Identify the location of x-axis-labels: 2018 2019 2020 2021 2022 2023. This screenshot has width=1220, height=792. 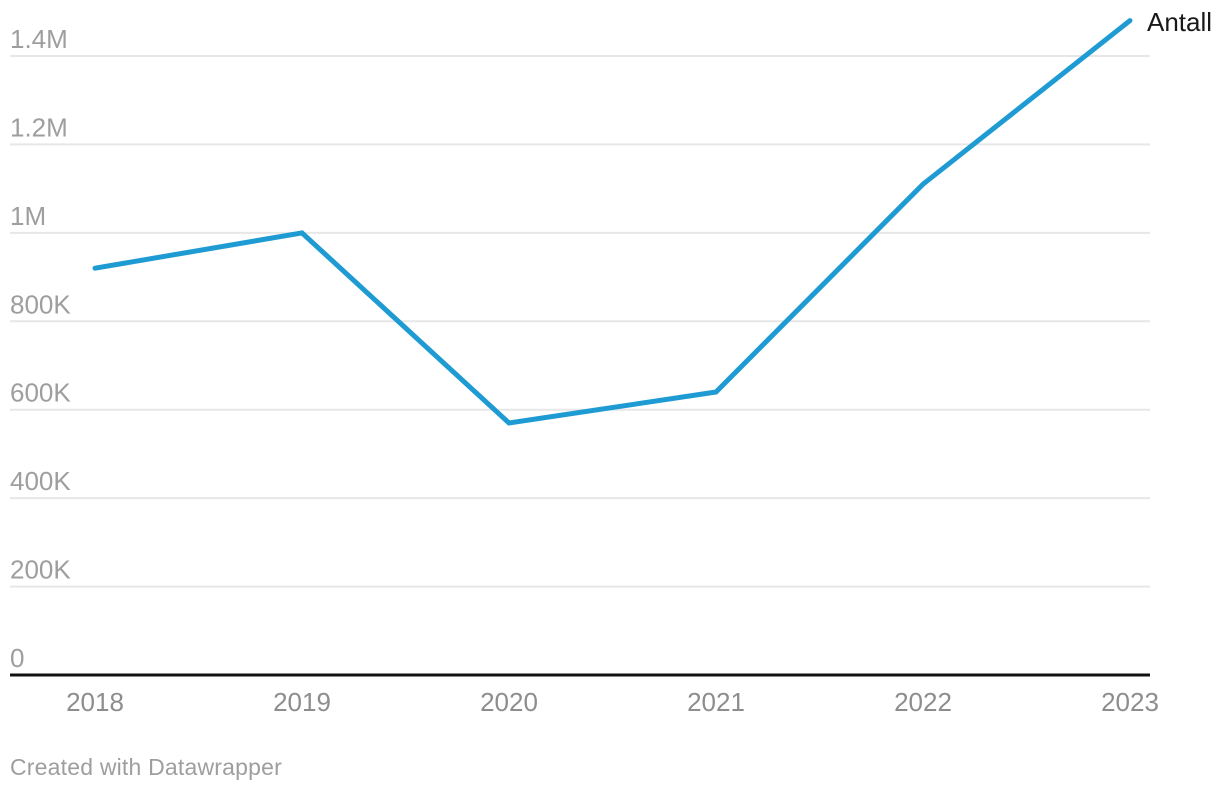
(612, 702).